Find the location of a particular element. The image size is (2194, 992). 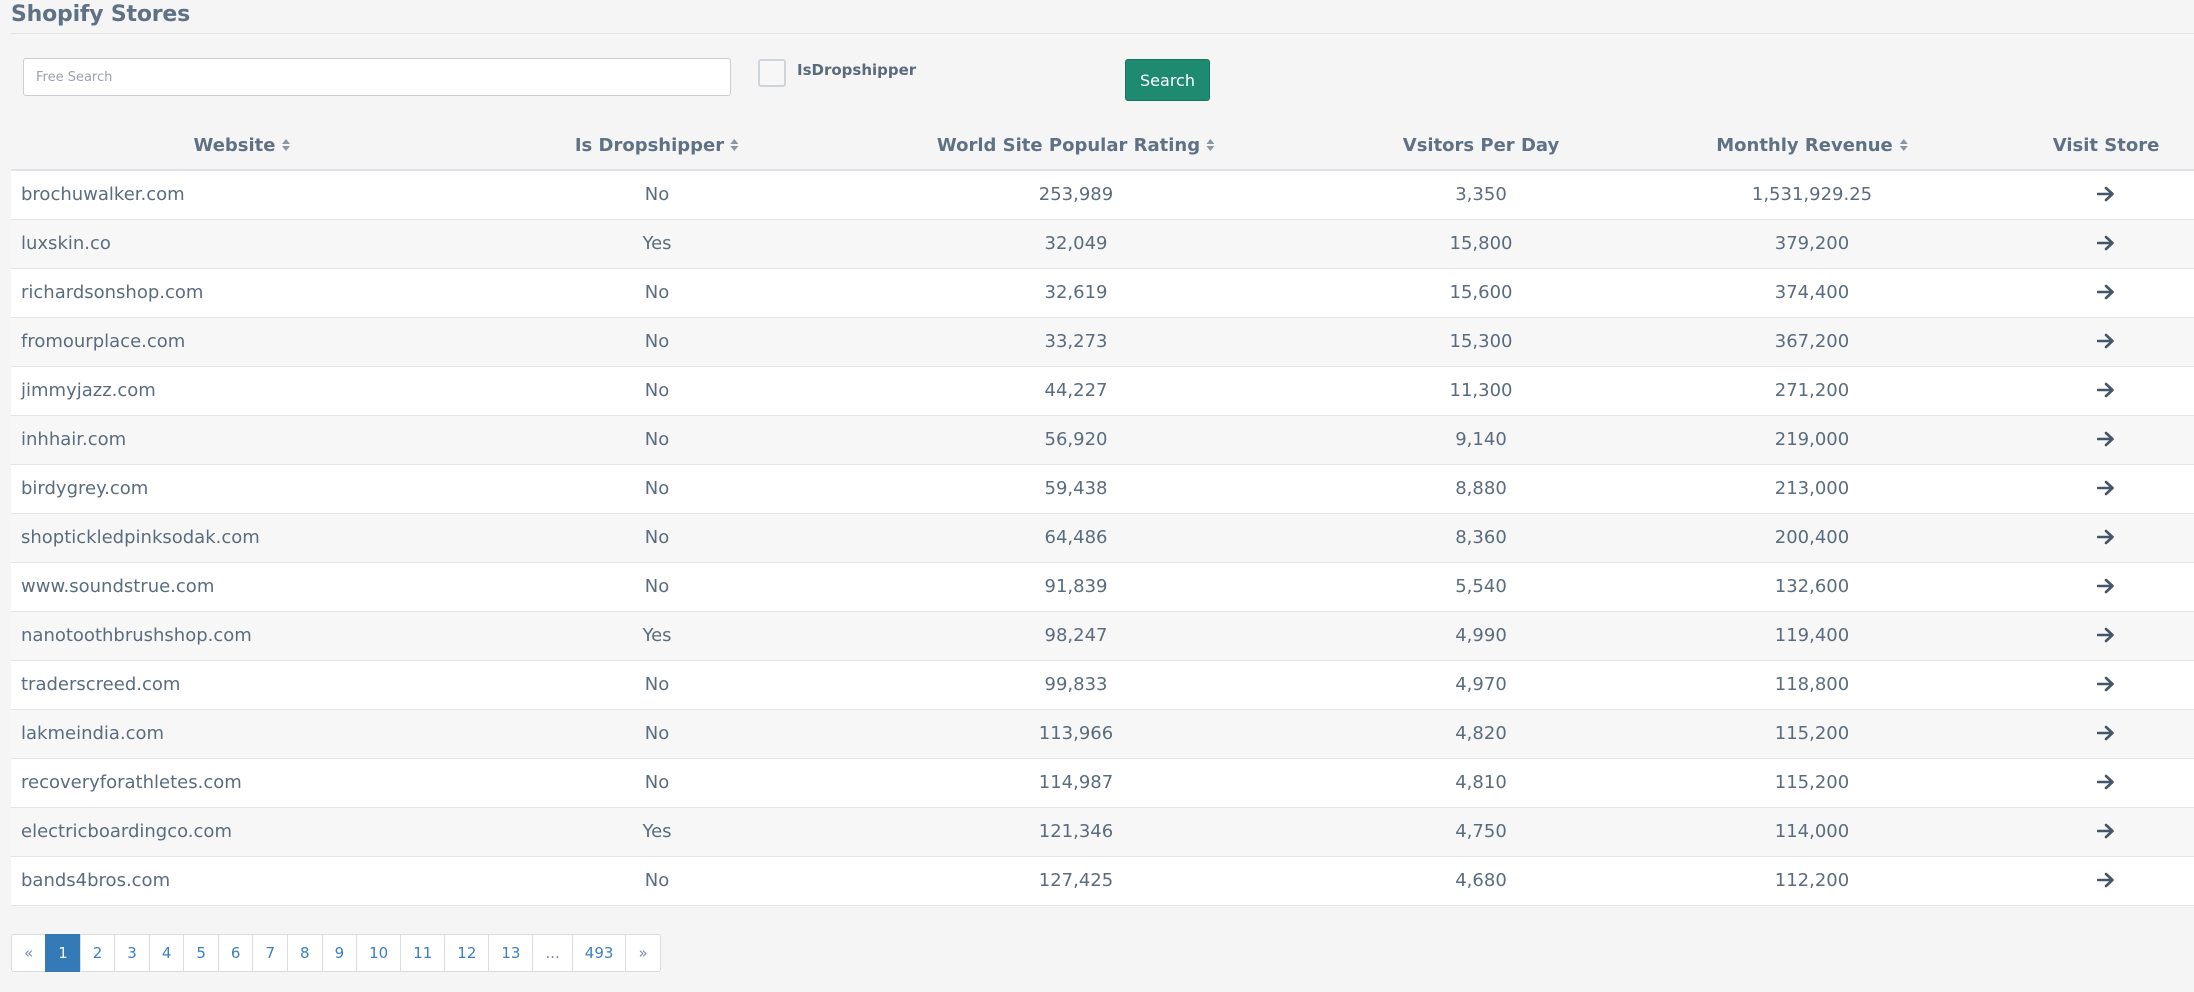

cell-website: bands4bros.com is located at coordinates (96, 880).